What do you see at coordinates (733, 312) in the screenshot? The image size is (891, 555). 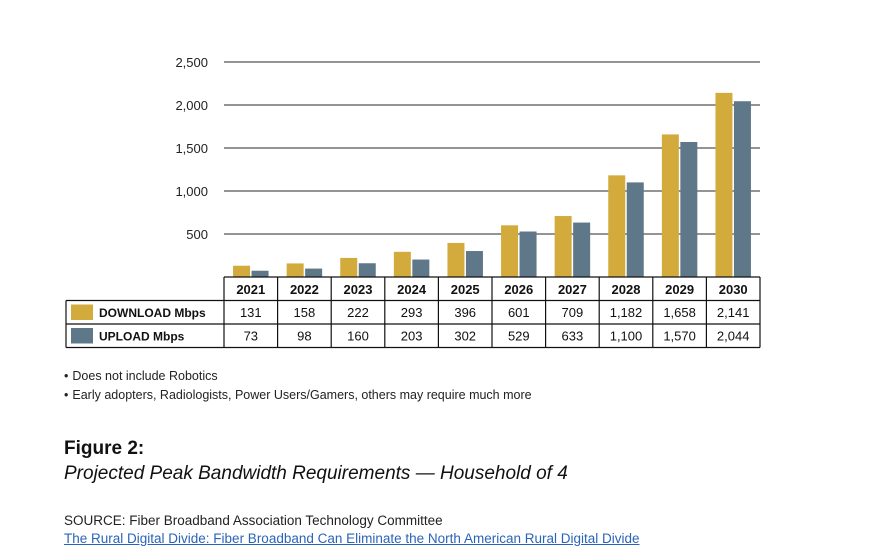 I see `data-label: 2,141` at bounding box center [733, 312].